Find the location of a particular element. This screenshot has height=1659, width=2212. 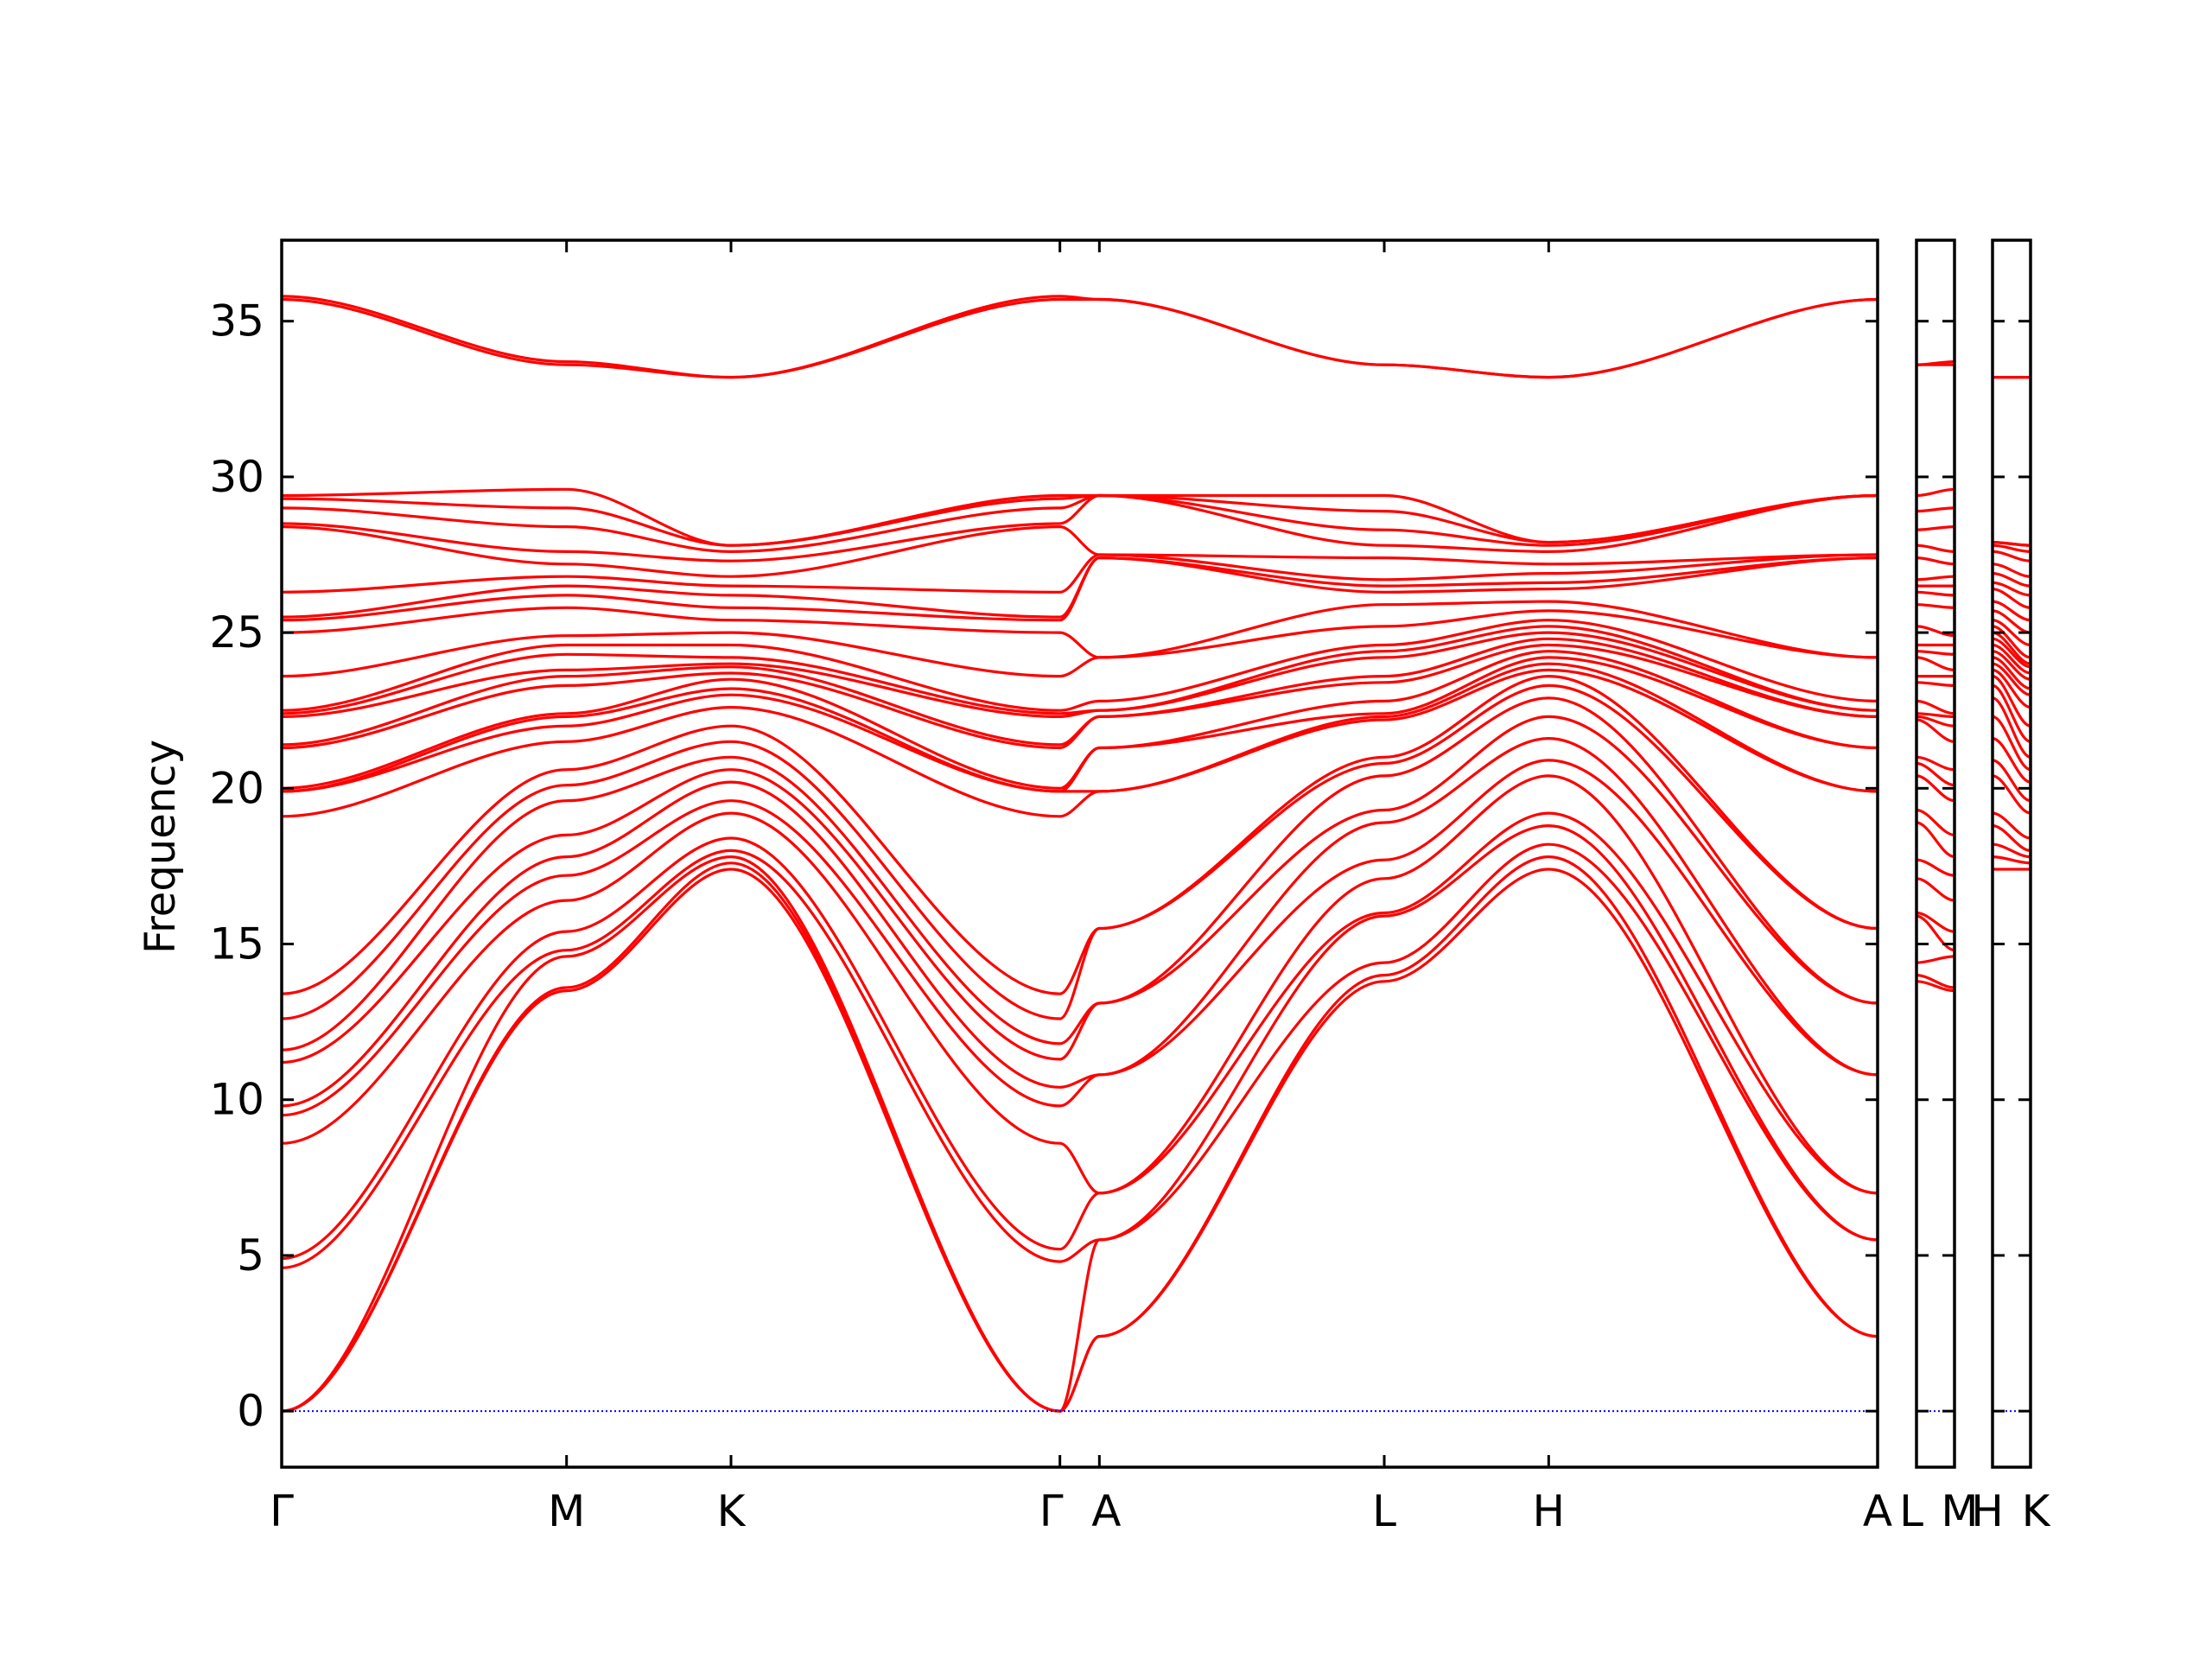

x-tick-label-1-0: L is located at coordinates (1911, 1511).